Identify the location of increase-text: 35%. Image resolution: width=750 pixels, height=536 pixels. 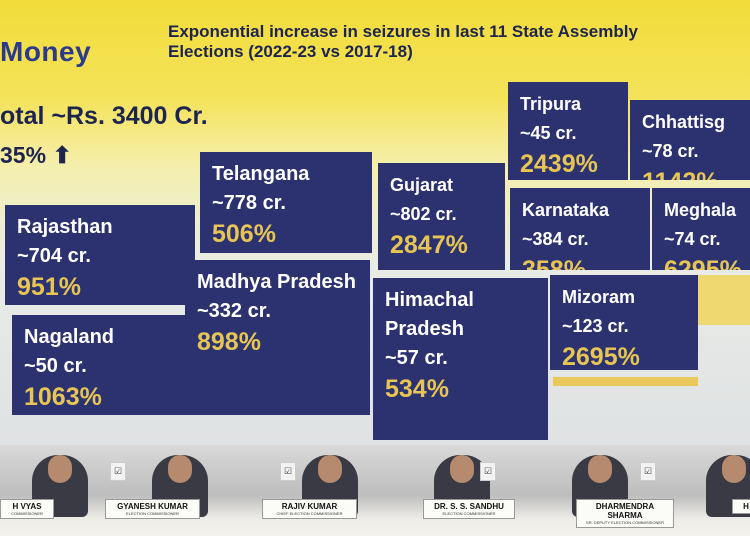
(23, 155).